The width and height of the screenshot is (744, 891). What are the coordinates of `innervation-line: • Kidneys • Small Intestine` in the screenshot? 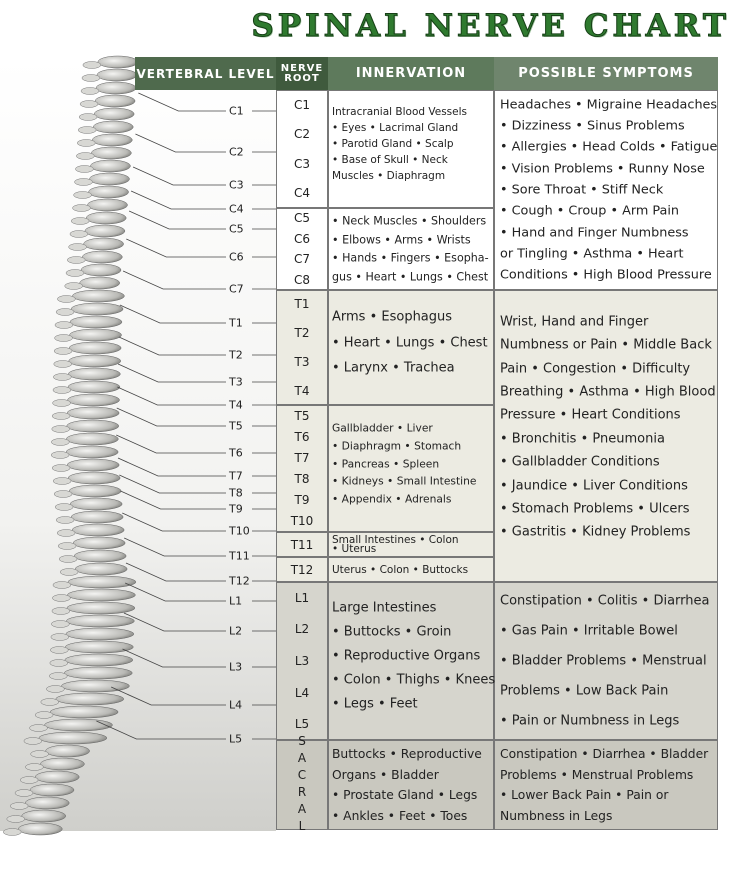 It's located at (404, 481).